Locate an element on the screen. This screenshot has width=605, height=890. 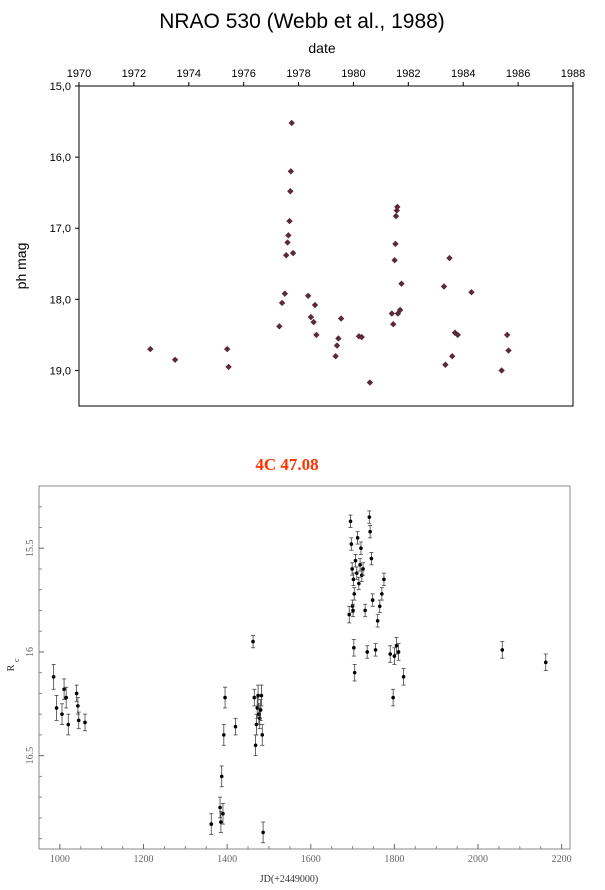
chart2-x-tick-label: 1600 is located at coordinates (311, 859).